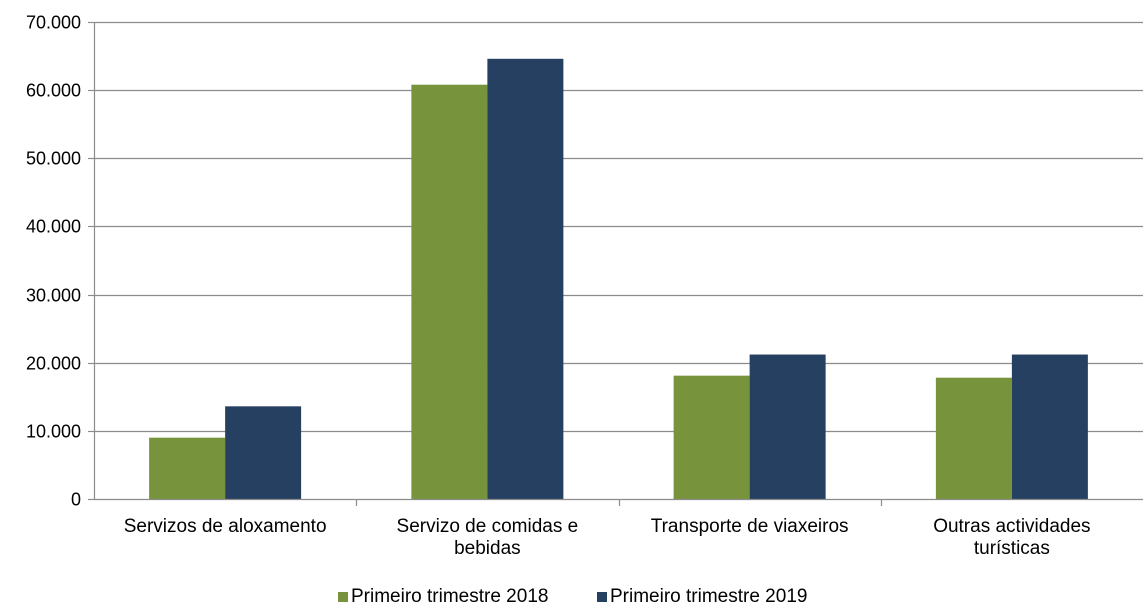  Describe the element at coordinates (708, 596) in the screenshot. I see `legend-label-2019: Primeiro trimestre 2019` at that location.